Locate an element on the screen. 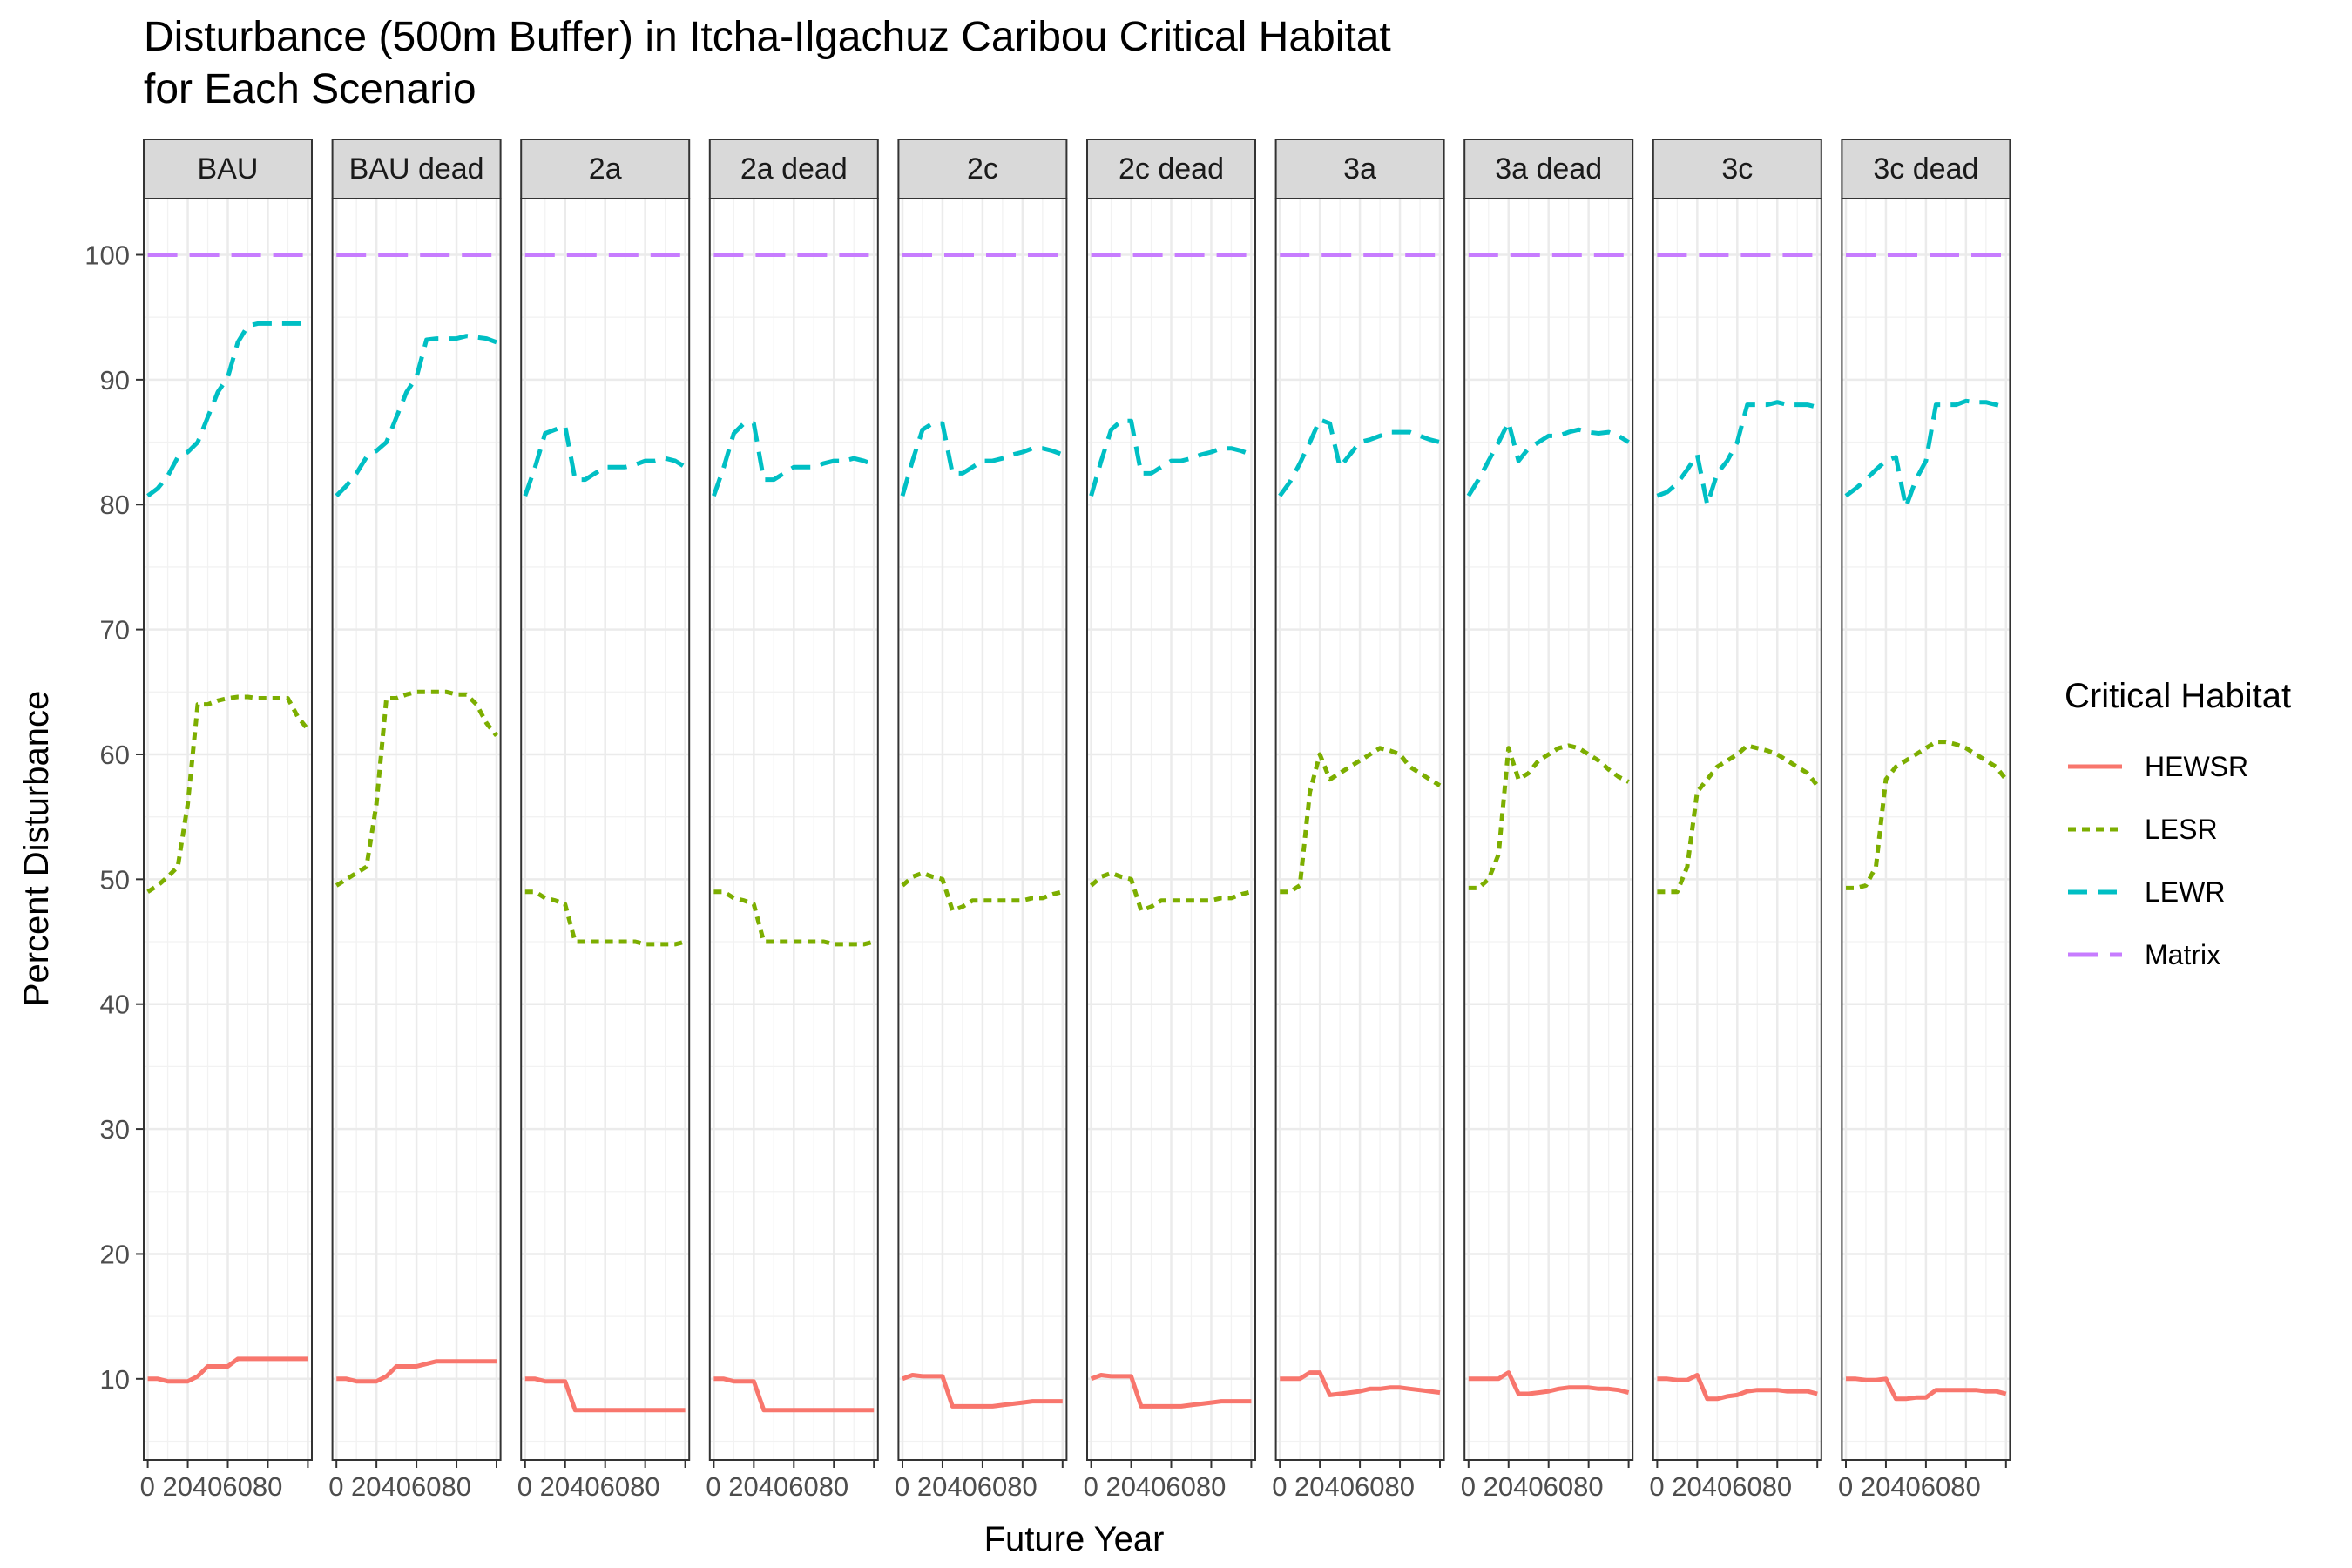 The image size is (2352, 1568). facet-strip-label: BAU dead is located at coordinates (416, 169).